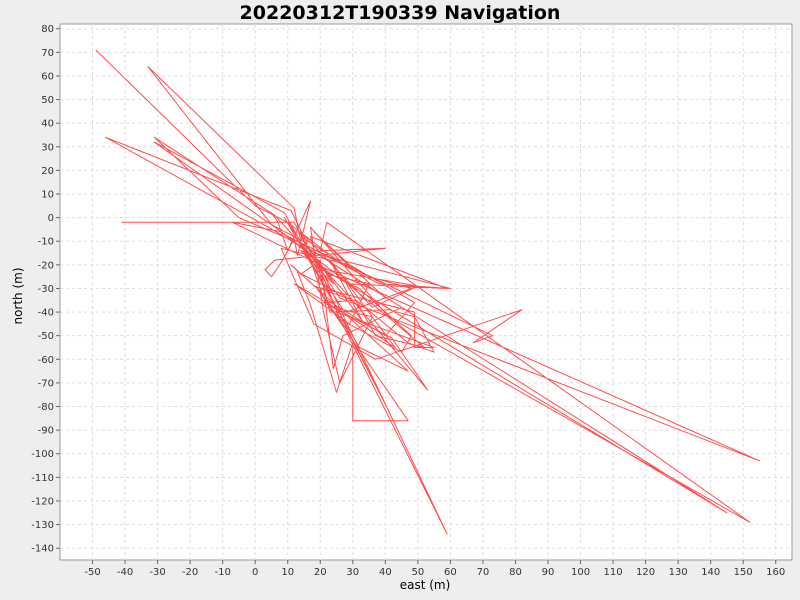 The height and width of the screenshot is (600, 800). Describe the element at coordinates (352, 572) in the screenshot. I see `x-tick-label: 30` at that location.